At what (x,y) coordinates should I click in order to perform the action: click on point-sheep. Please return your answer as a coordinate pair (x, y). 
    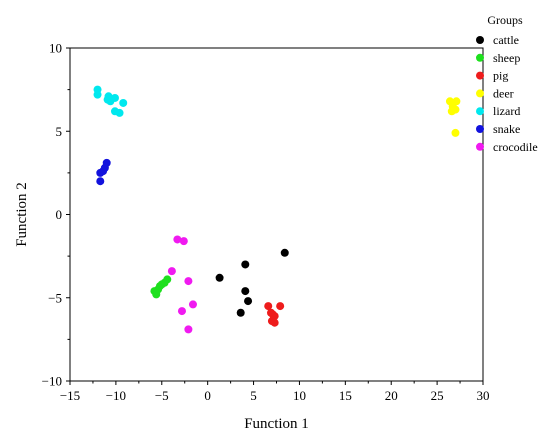
    Looking at the image, I should click on (156, 294).